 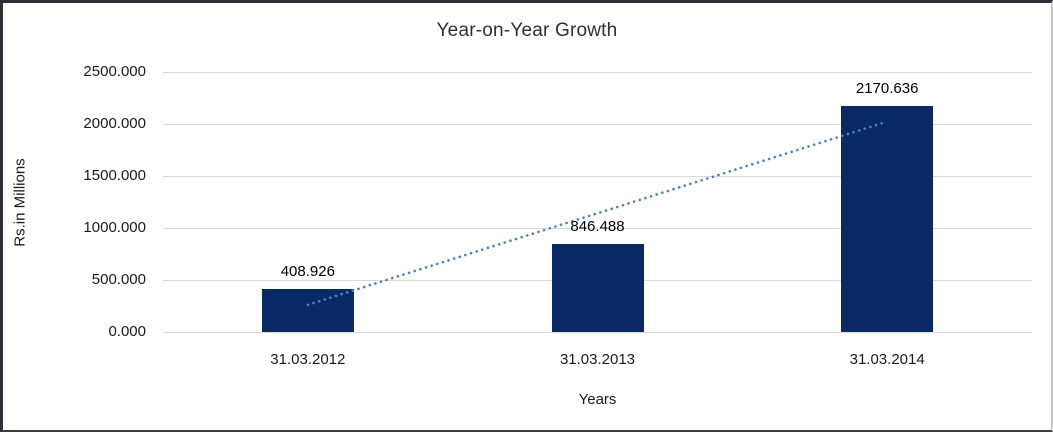 I want to click on bar-data-label: 408.926, so click(x=307, y=272).